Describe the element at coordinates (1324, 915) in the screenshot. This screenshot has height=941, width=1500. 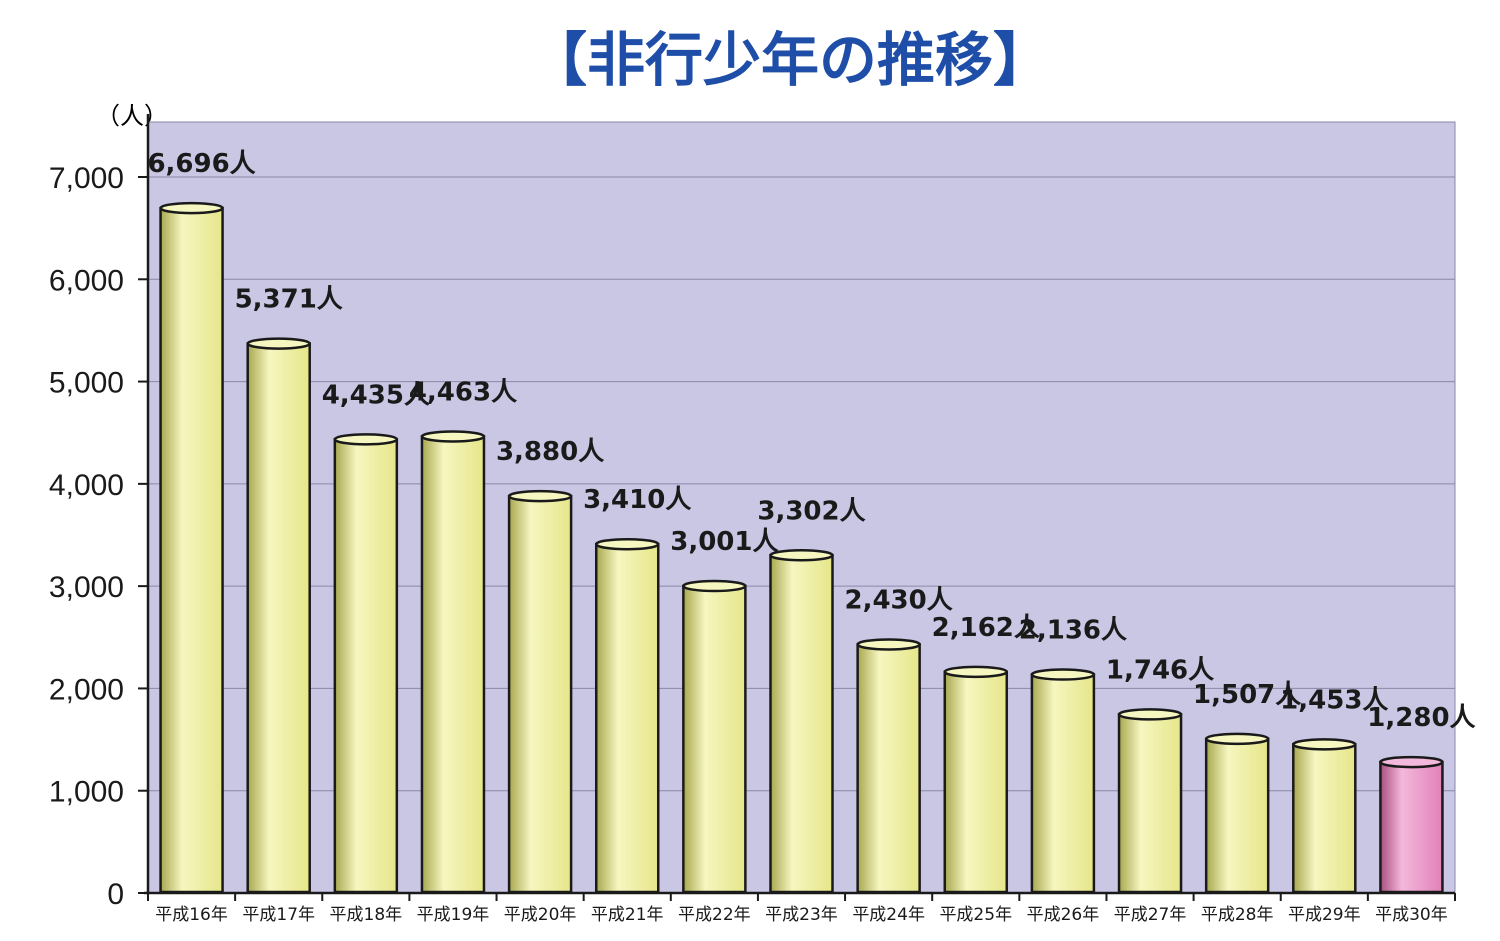
I see `x-category-label: 平成29年` at that location.